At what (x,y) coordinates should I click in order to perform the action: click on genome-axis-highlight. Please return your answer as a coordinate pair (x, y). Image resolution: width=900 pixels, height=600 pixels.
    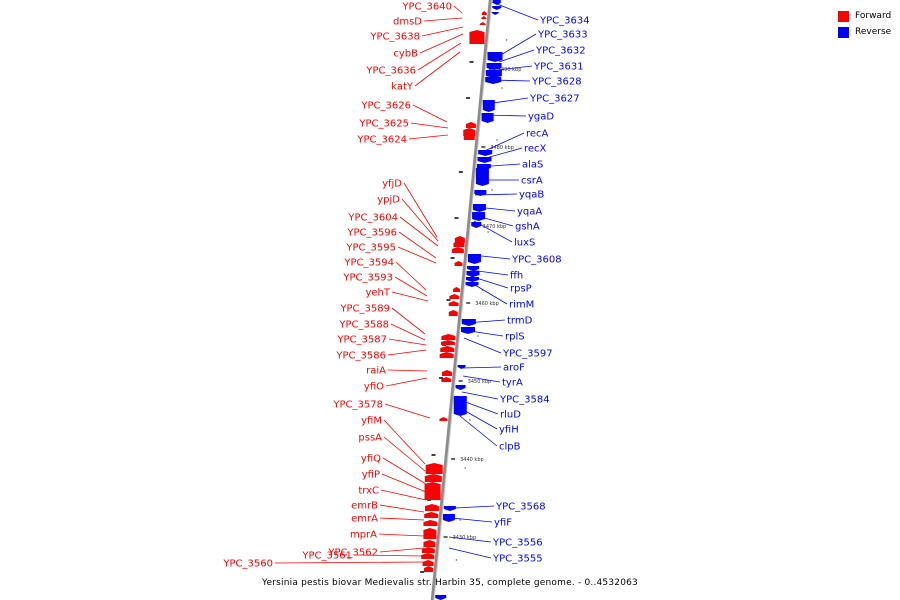
    Looking at the image, I should click on (463, 300).